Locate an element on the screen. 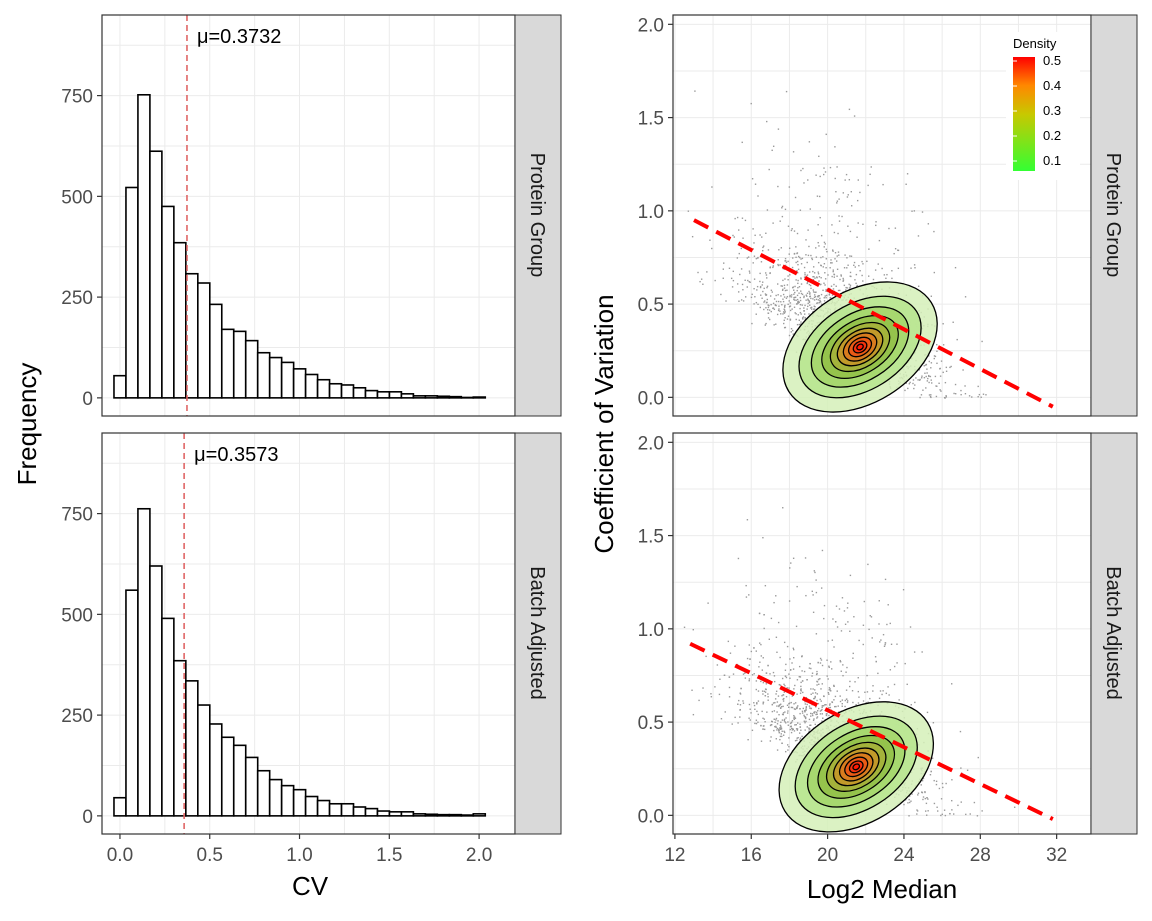  strip-scatter-bottom: Batch Adjusted is located at coordinates (1114, 633).